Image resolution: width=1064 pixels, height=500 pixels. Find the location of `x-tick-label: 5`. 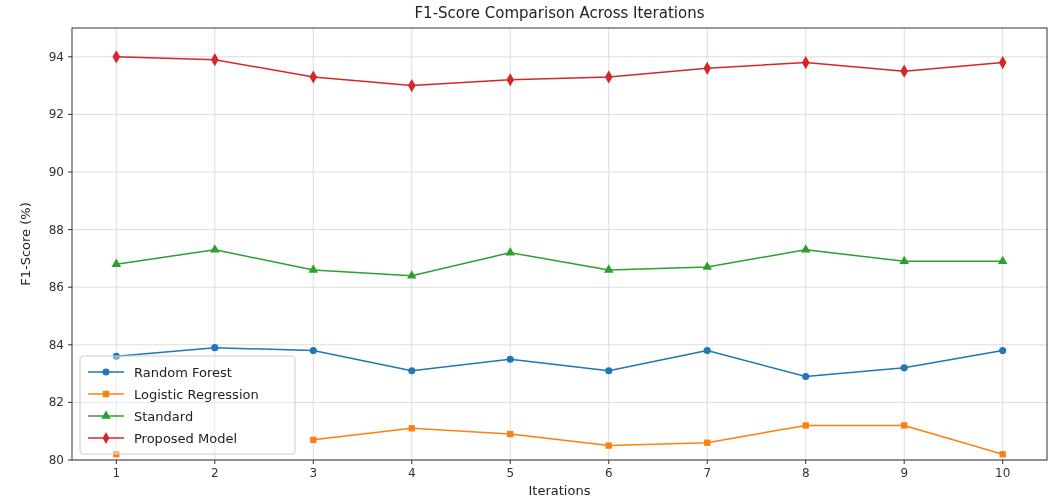

x-tick-label: 5 is located at coordinates (510, 473).